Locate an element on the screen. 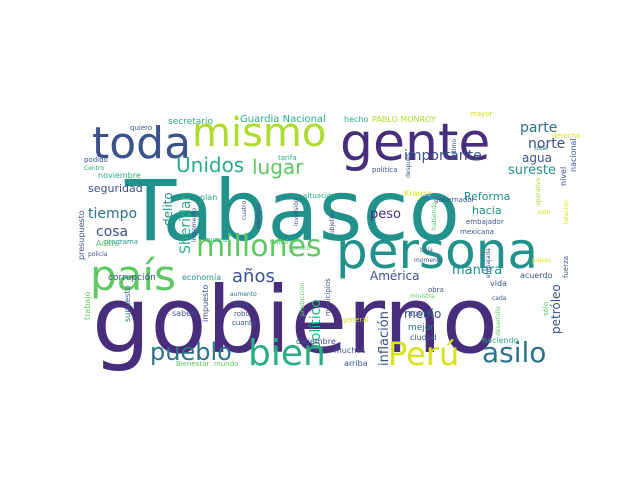 This screenshot has width=640, height=480. word: nunca is located at coordinates (216, 240).